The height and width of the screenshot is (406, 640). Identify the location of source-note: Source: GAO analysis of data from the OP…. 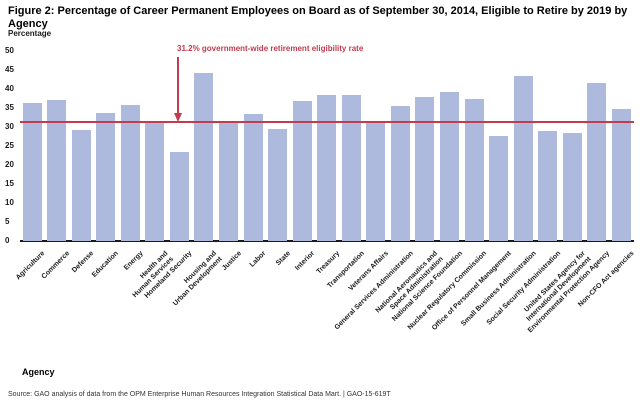
(199, 394).